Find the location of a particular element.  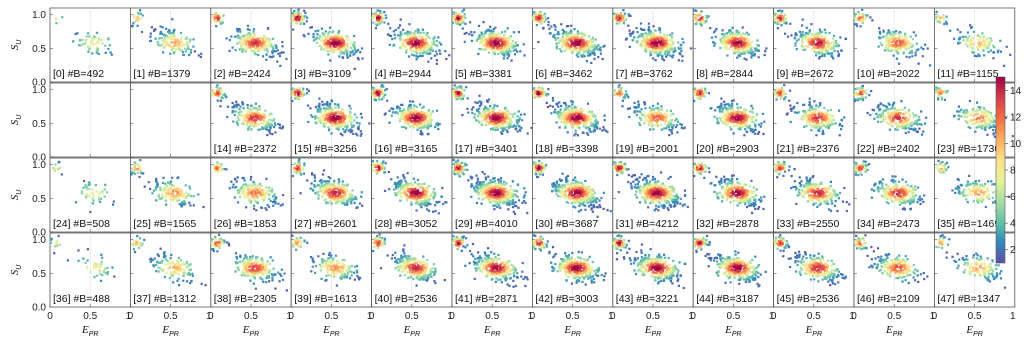

panel-label: [7] #B=3762 is located at coordinates (644, 74).